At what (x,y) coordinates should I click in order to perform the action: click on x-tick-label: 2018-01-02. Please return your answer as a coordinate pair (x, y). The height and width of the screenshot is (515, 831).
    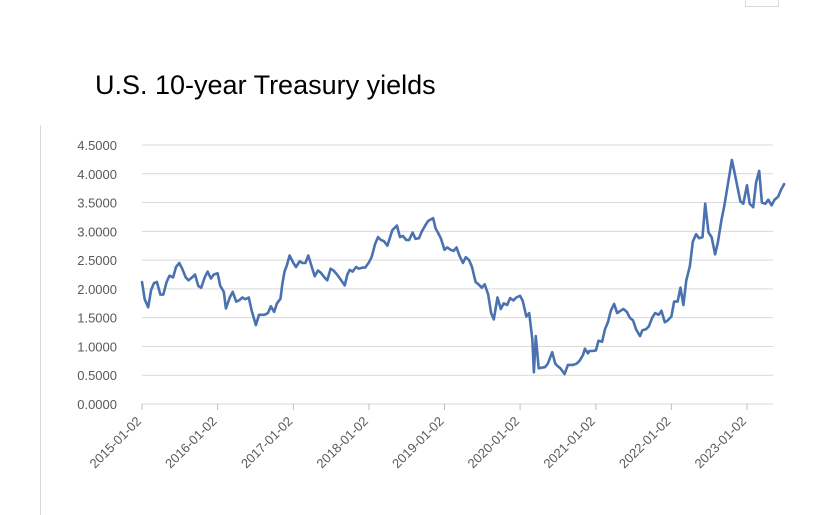
    Looking at the image, I should click on (342, 443).